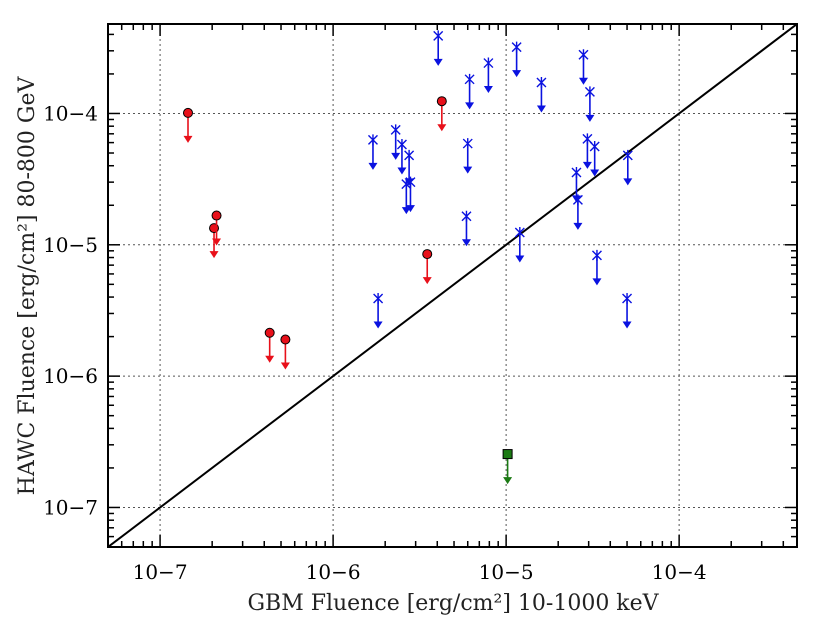  Describe the element at coordinates (70, 376) in the screenshot. I see `y-tick-label: 10−6` at that location.